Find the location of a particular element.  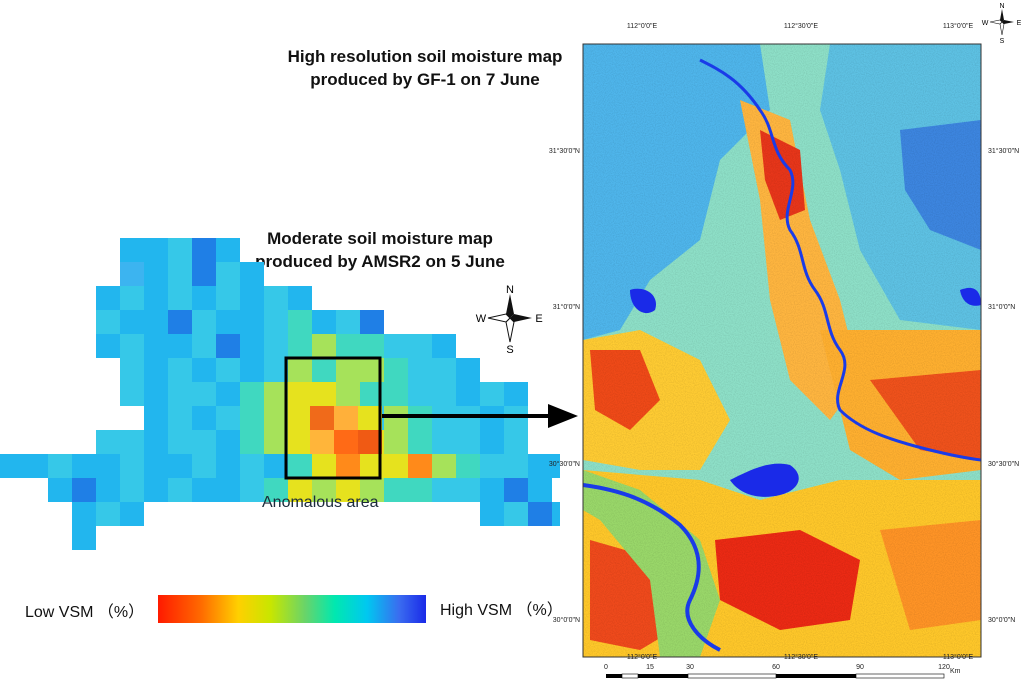

compass-small-e-label: E is located at coordinates (1019, 23).